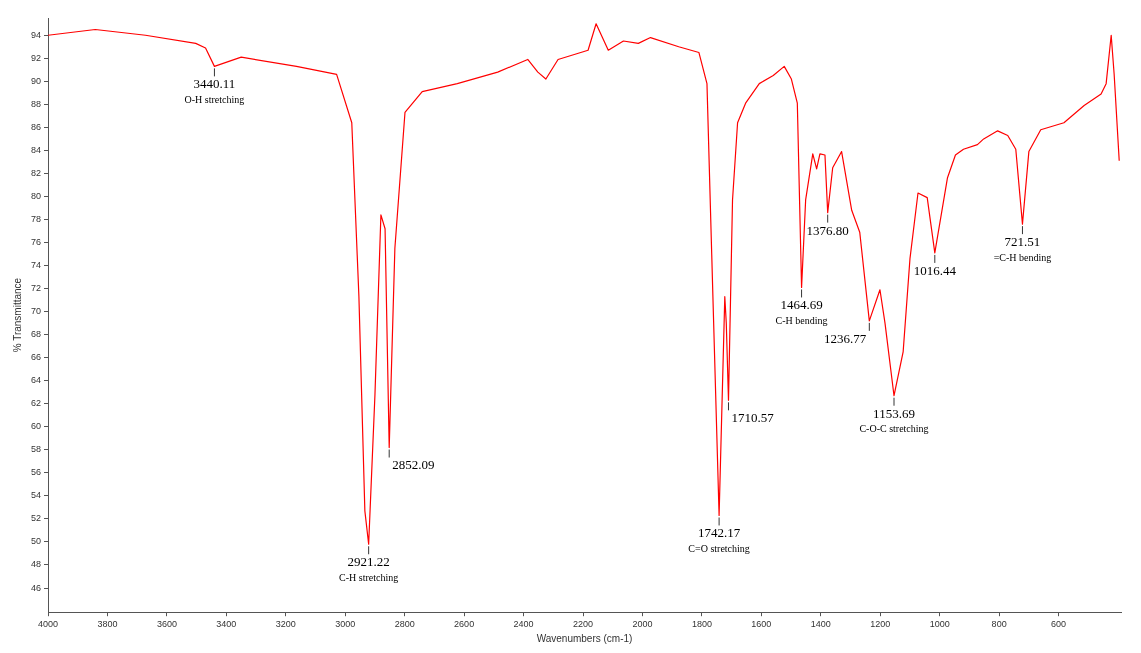 The image size is (1141, 653). Describe the element at coordinates (36, 172) in the screenshot. I see `y-tick-label: 82` at that location.